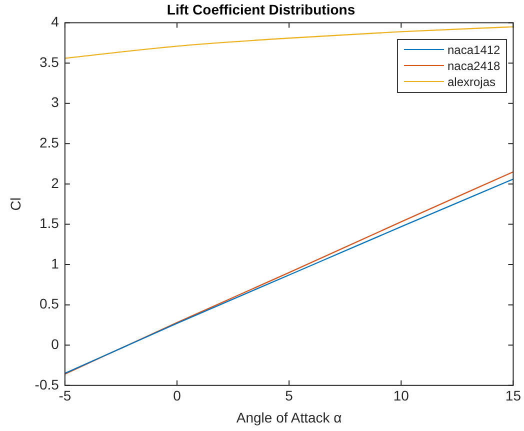 The image size is (524, 431). I want to click on y-tick-label: 2, so click(55, 182).